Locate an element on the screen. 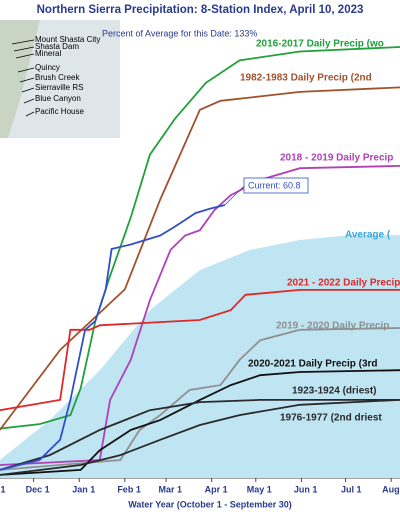 The height and width of the screenshot is (516, 400). inset-label: Mount Shasta City is located at coordinates (67, 39).